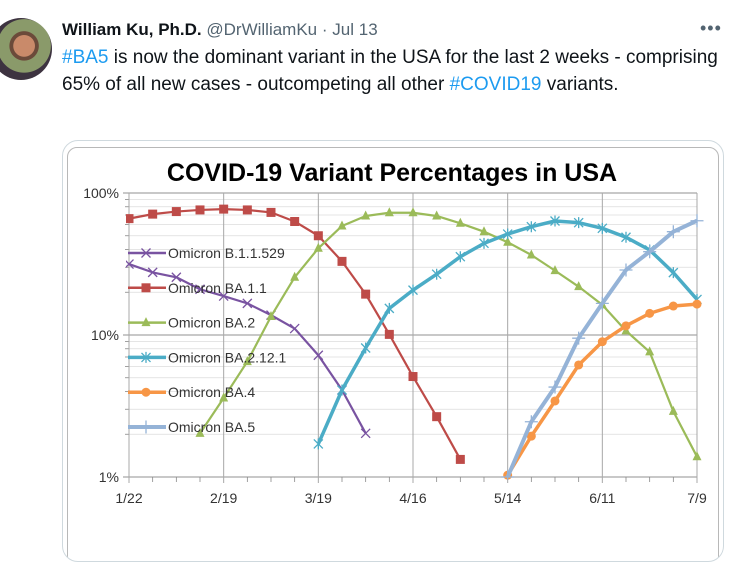 Image resolution: width=749 pixels, height=562 pixels. I want to click on y-tick-label: 1%, so click(109, 477).